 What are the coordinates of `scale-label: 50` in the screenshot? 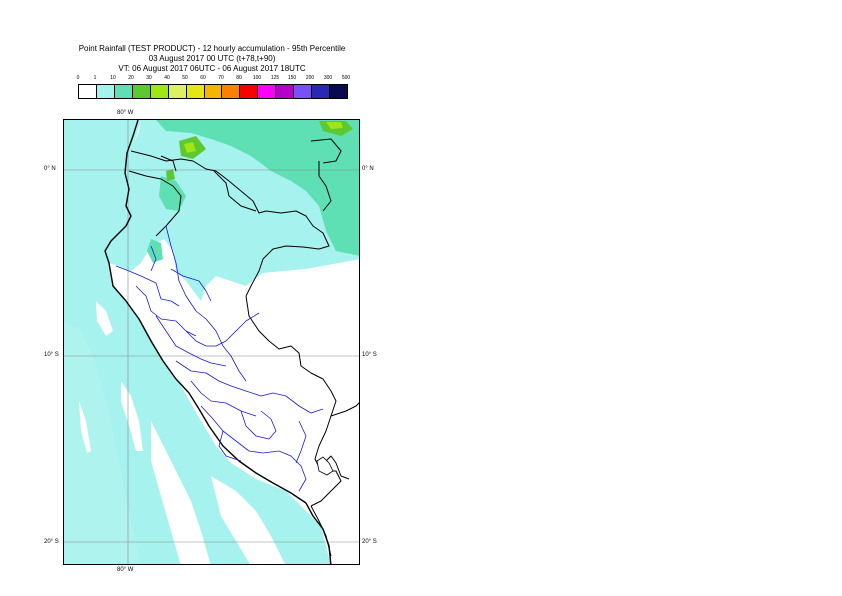 It's located at (185, 78).